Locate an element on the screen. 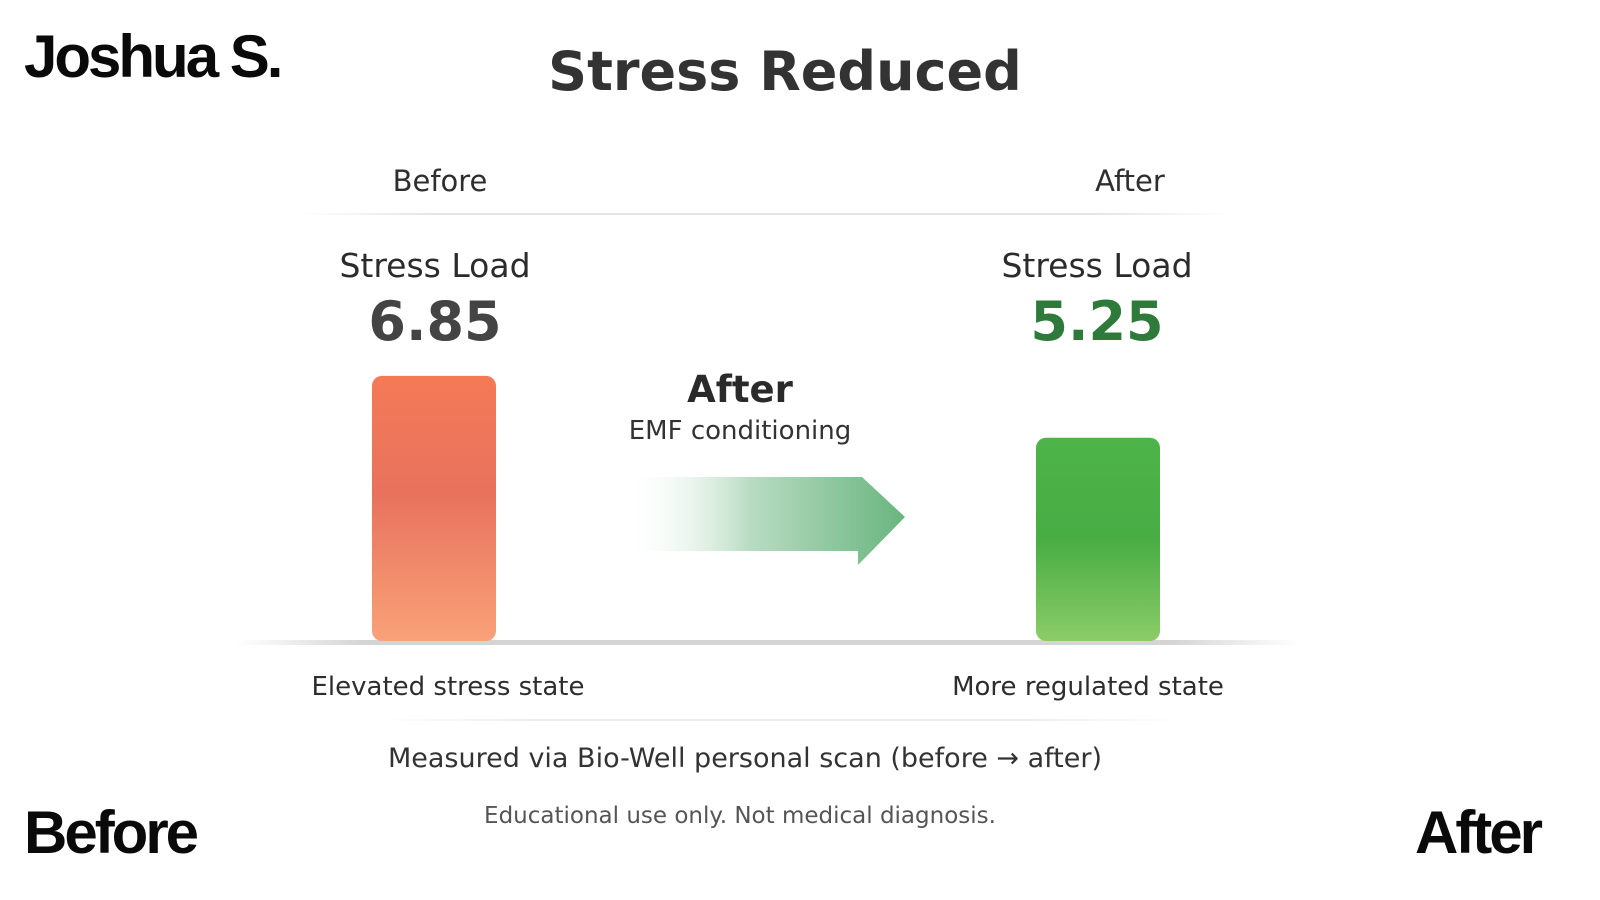  bar-before is located at coordinates (434, 508).